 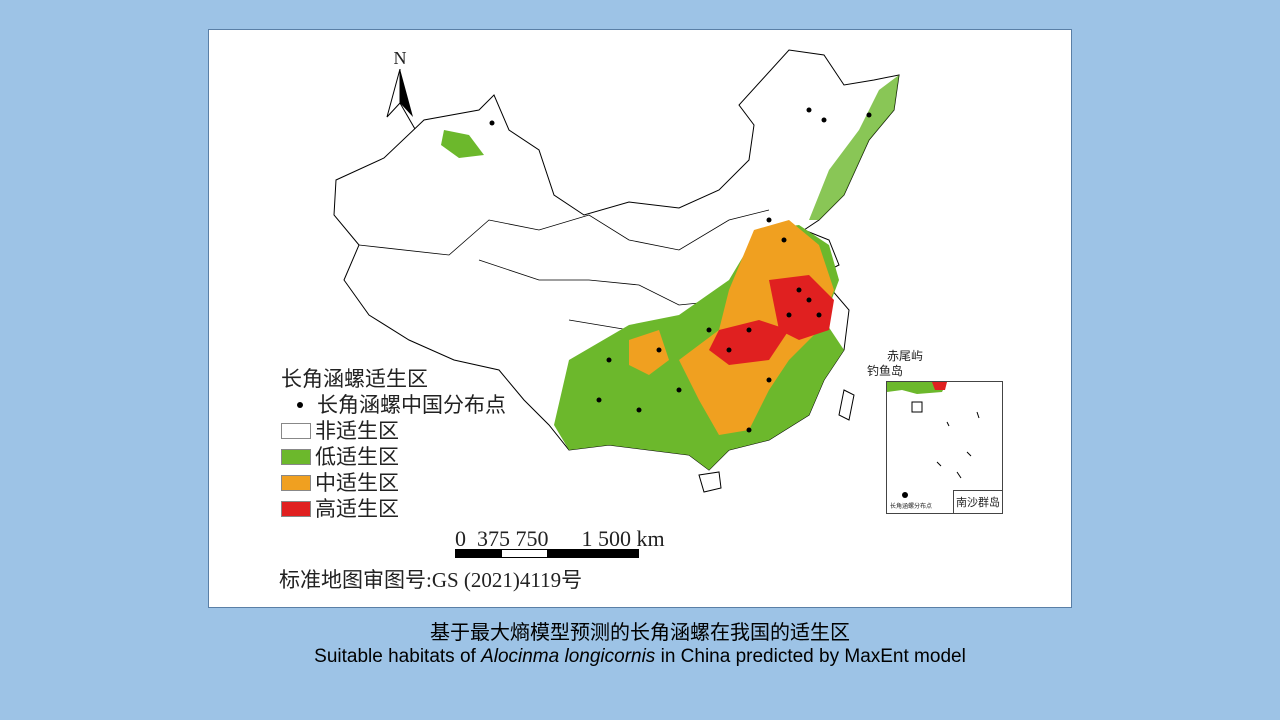 What do you see at coordinates (749, 342) in the screenshot?
I see `high-suitability-central` at bounding box center [749, 342].